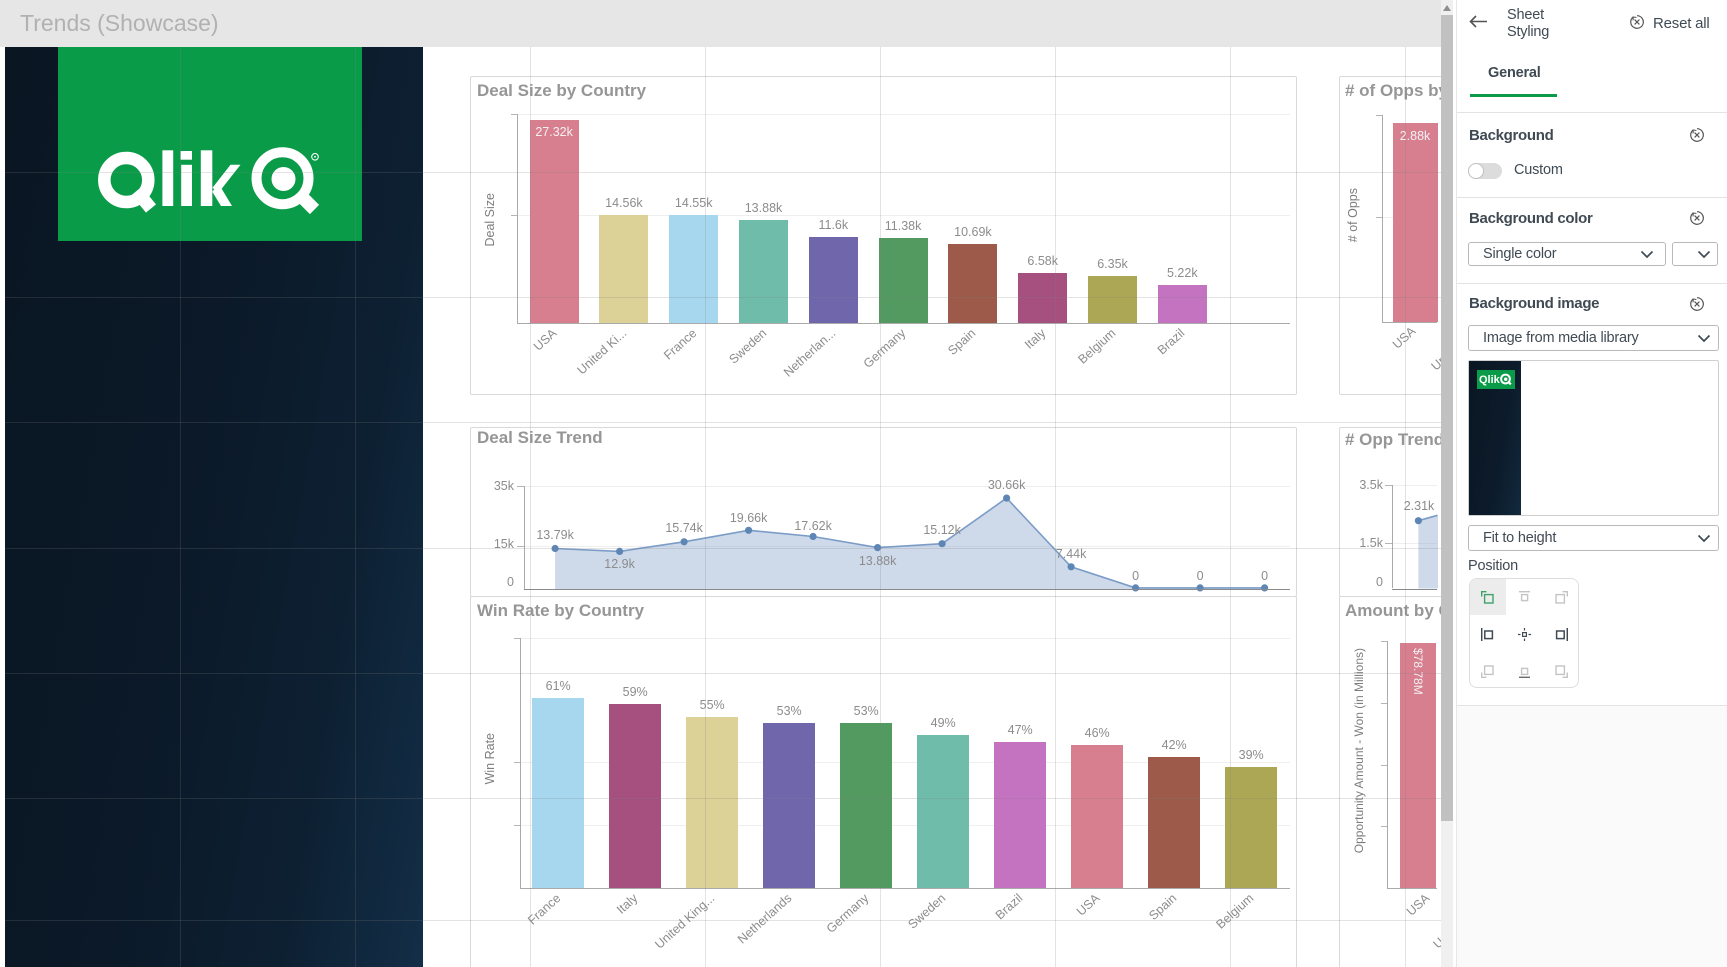  Describe the element at coordinates (1490, 380) in the screenshot. I see `svg-text: Qlik` at that location.